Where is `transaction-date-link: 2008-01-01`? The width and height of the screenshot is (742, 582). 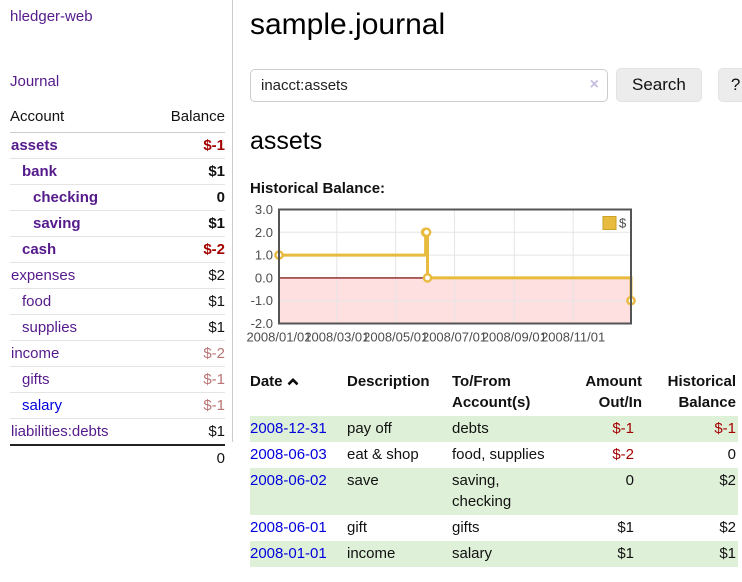 transaction-date-link: 2008-01-01 is located at coordinates (288, 553).